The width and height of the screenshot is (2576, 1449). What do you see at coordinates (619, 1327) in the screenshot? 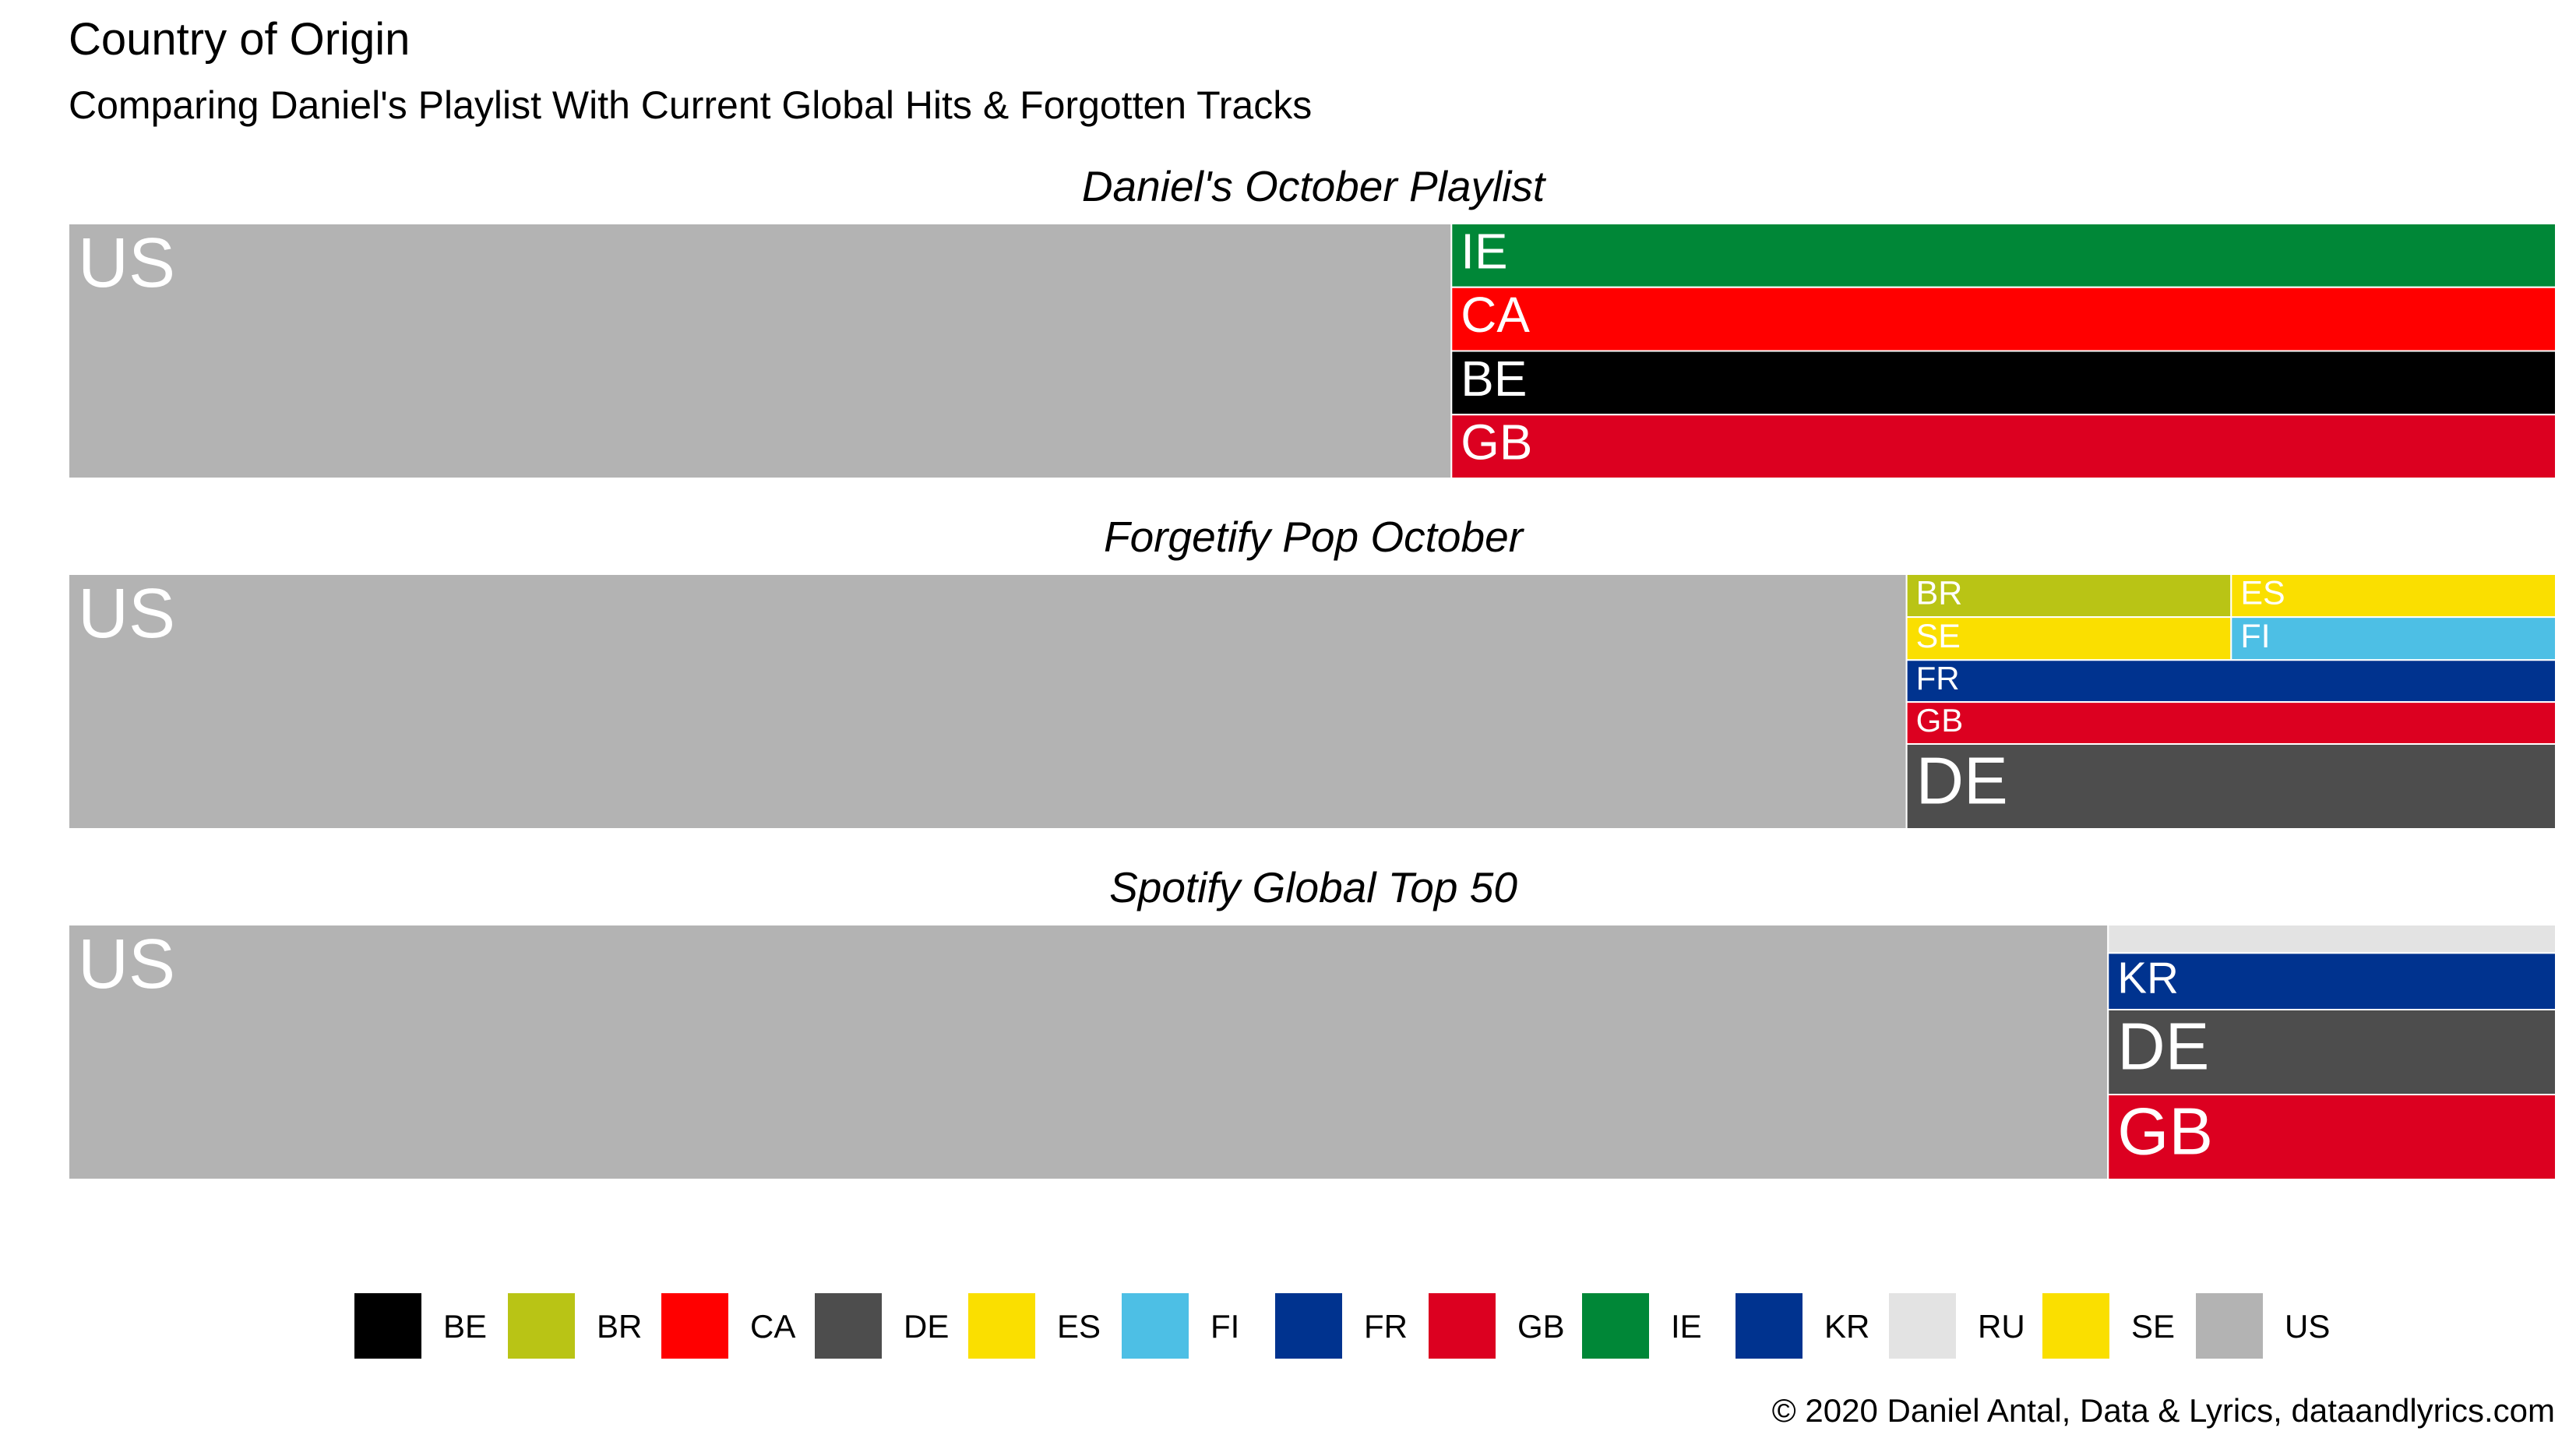
I see `legend-label-br: BR` at bounding box center [619, 1327].